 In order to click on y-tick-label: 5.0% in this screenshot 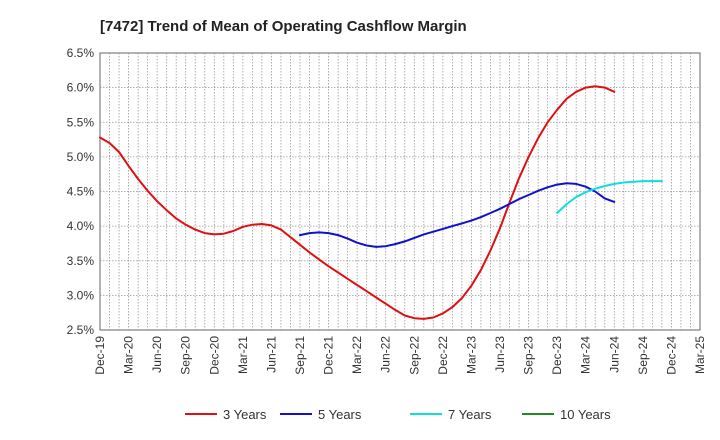, I will do `click(81, 157)`.